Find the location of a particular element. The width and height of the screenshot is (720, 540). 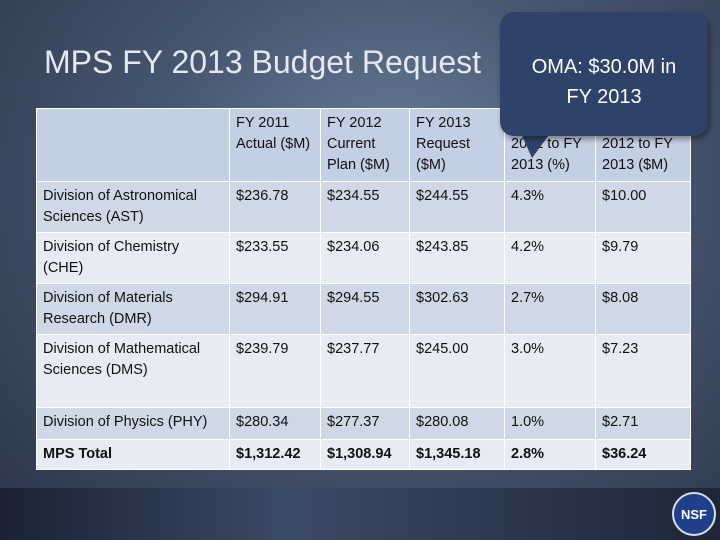

table-cell: 4.2% is located at coordinates (550, 258).